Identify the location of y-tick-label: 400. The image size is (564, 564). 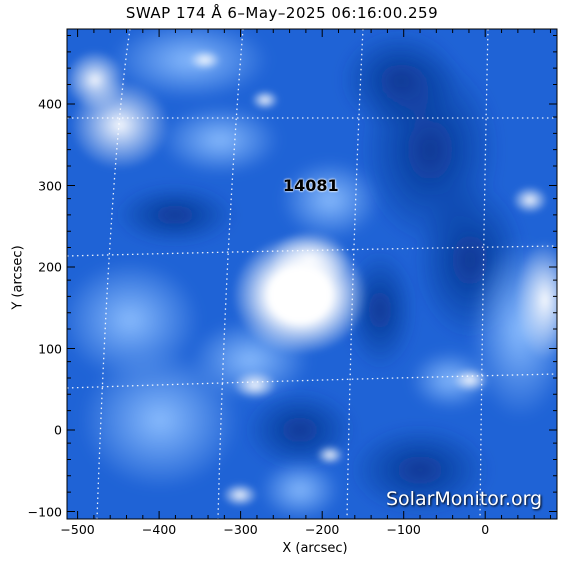
(50, 104).